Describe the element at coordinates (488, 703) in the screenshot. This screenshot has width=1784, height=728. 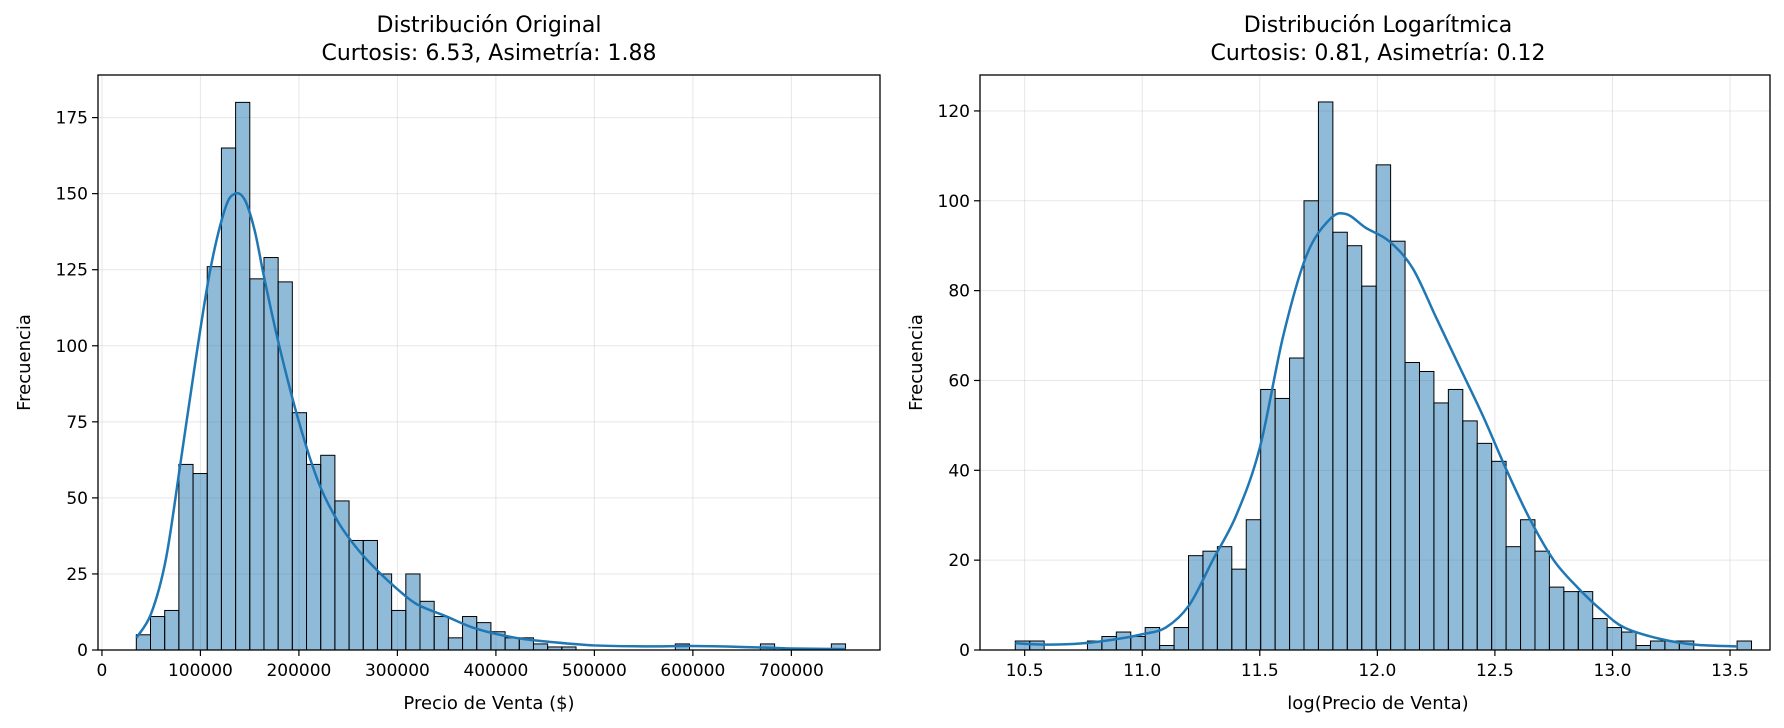
I see `x-axis-label: Precio de Venta ($)` at that location.